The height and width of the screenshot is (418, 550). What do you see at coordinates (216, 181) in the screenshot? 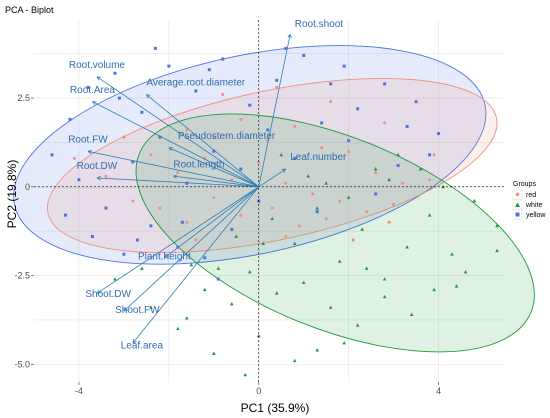
I see `loading-arrow-root-length` at bounding box center [216, 181].